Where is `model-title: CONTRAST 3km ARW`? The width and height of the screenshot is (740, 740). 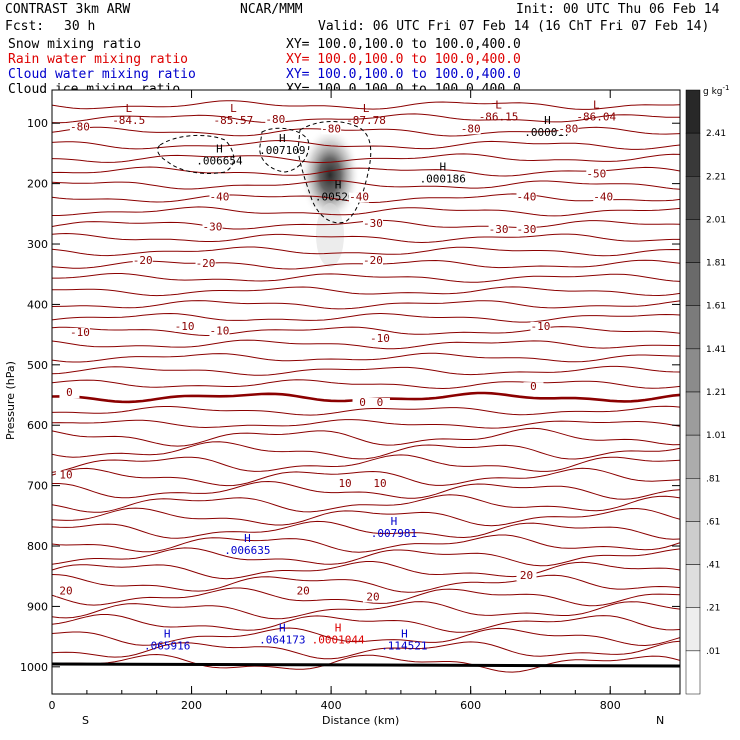 model-title: CONTRAST 3km ARW is located at coordinates (67, 9).